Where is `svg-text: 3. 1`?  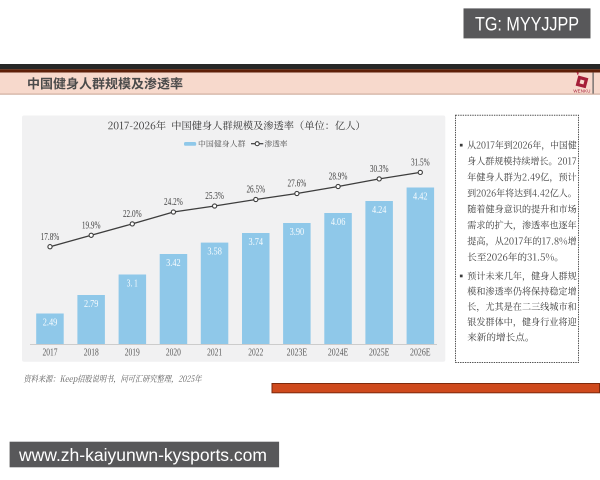 svg-text: 3. 1 is located at coordinates (132, 284).